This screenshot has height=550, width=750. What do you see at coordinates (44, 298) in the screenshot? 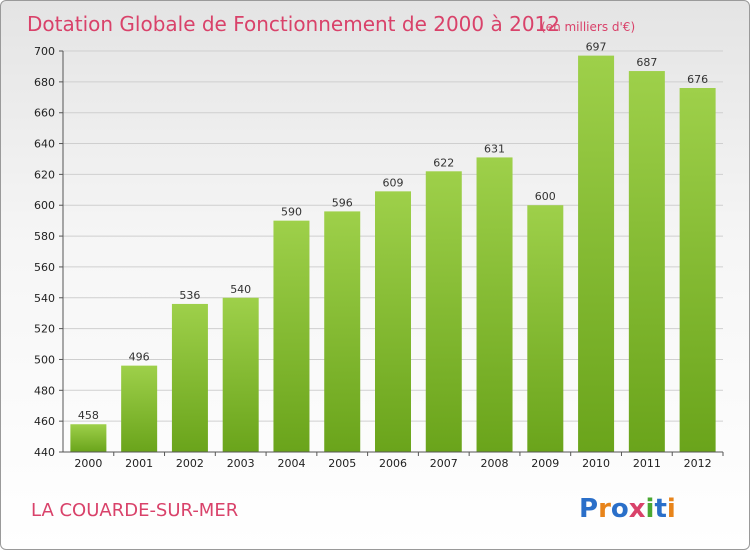
I see `y-tick-label: 540` at bounding box center [44, 298].